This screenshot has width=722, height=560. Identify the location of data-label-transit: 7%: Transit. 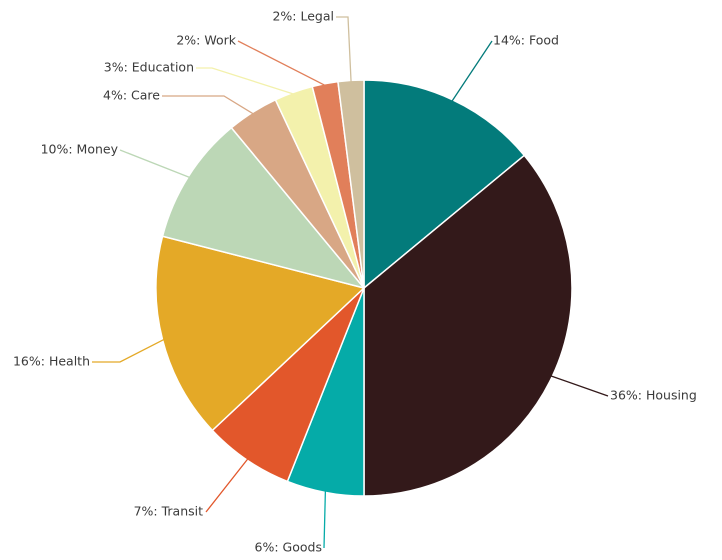
(169, 511).